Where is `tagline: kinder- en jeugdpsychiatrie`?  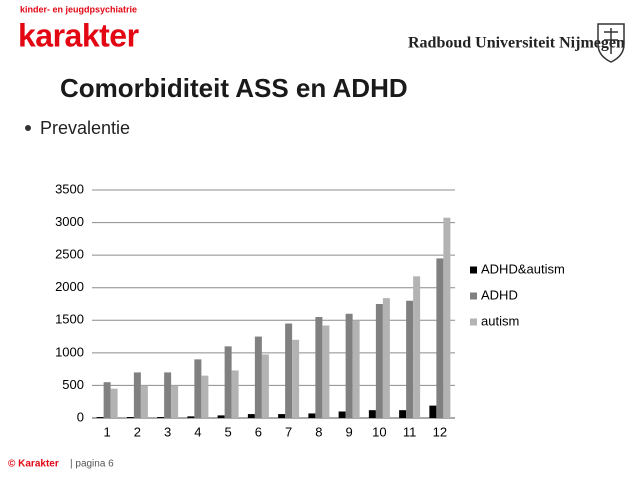
tagline: kinder- en jeugdpsychiatrie is located at coordinates (78, 9).